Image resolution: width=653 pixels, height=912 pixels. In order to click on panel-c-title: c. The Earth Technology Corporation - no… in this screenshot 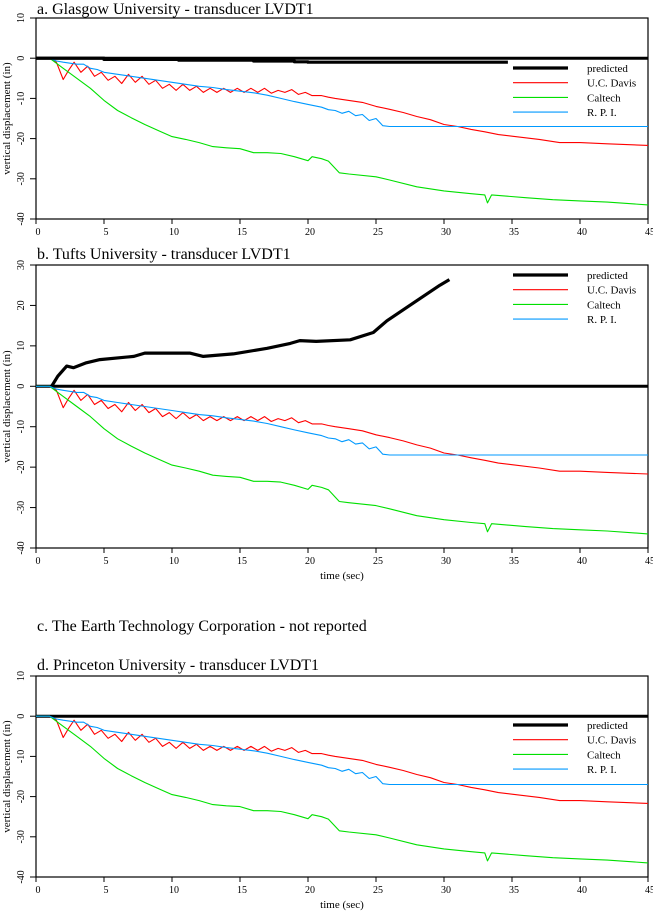, I will do `click(202, 626)`.